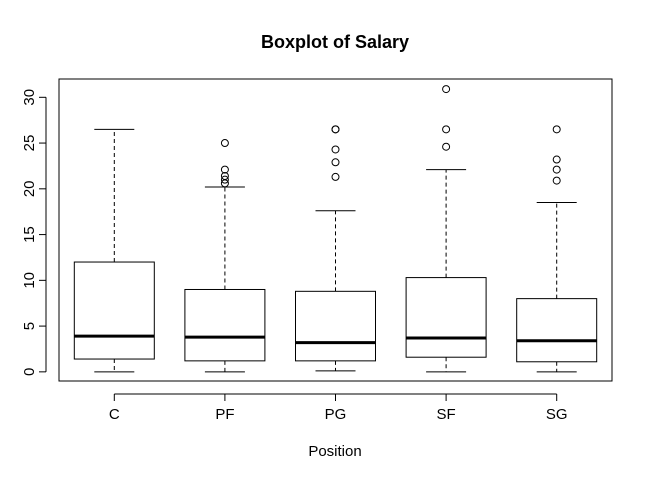  Describe the element at coordinates (29, 188) in the screenshot. I see `y-tick-label: 20` at that location.